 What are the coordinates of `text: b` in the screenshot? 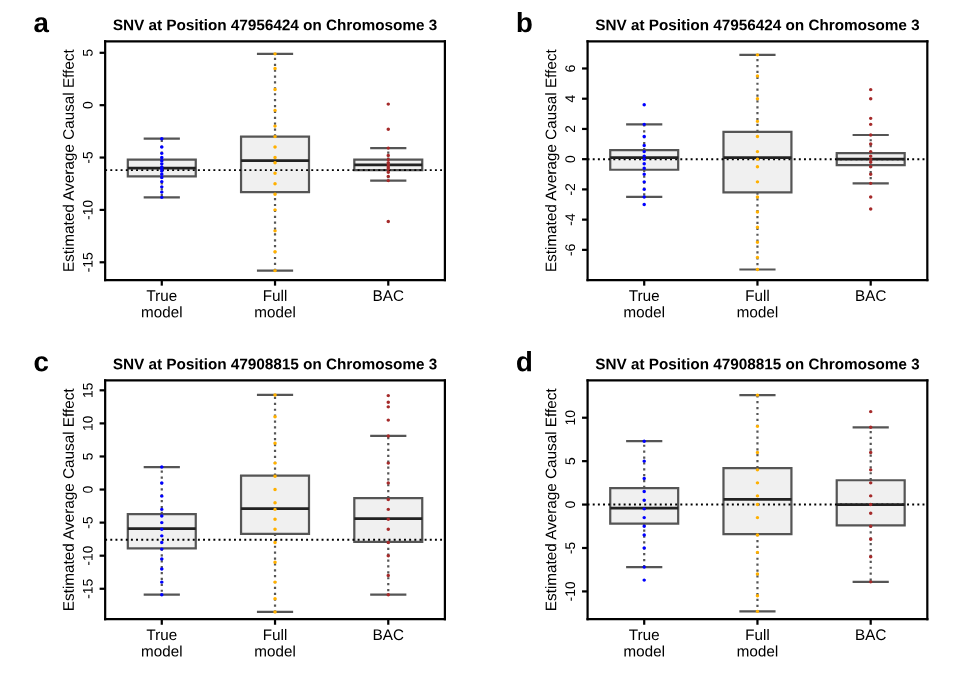 It's located at (524, 22).